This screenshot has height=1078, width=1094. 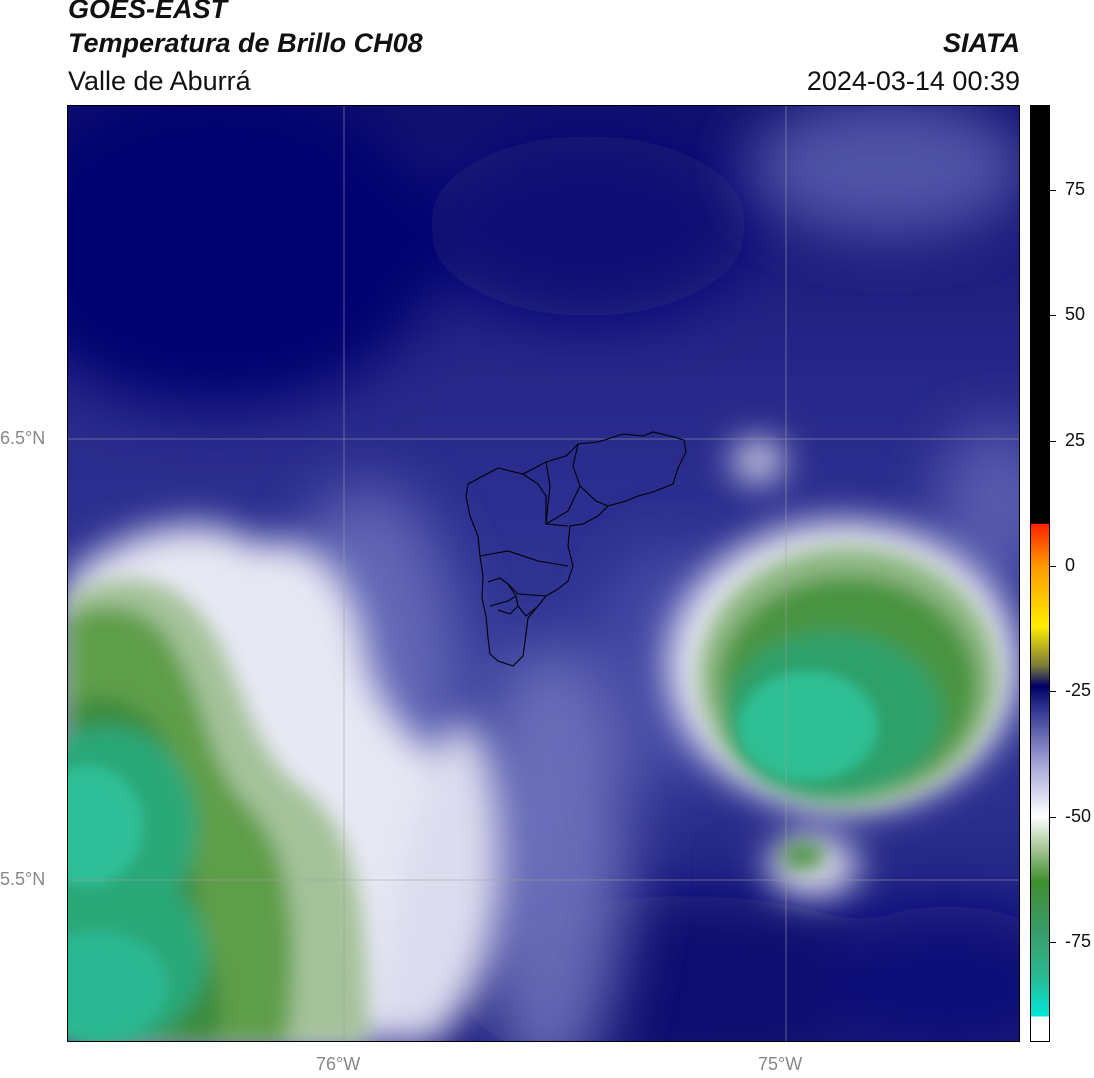 I want to click on colorbar-tick-label: 0, so click(x=1070, y=564).